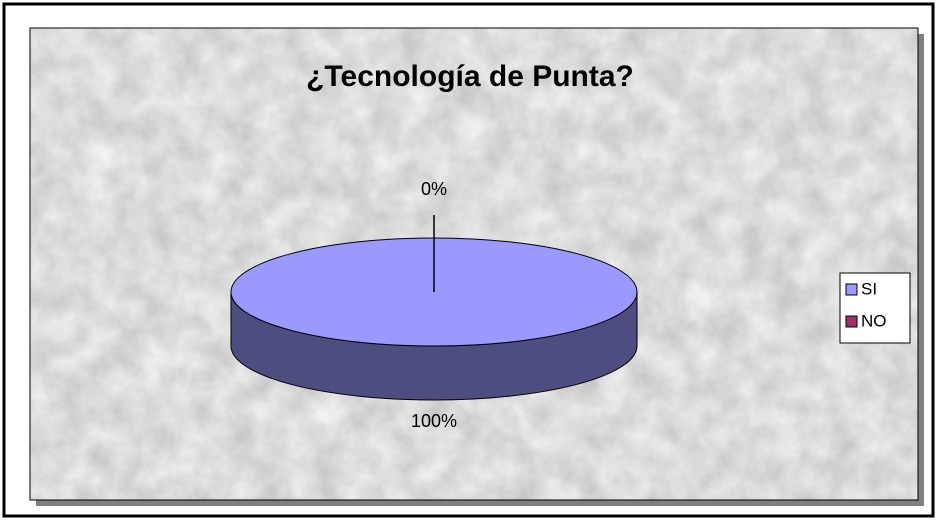 Image resolution: width=937 pixels, height=520 pixels. Describe the element at coordinates (470, 76) in the screenshot. I see `chart-title: ¿Tecnología de Punta?` at that location.